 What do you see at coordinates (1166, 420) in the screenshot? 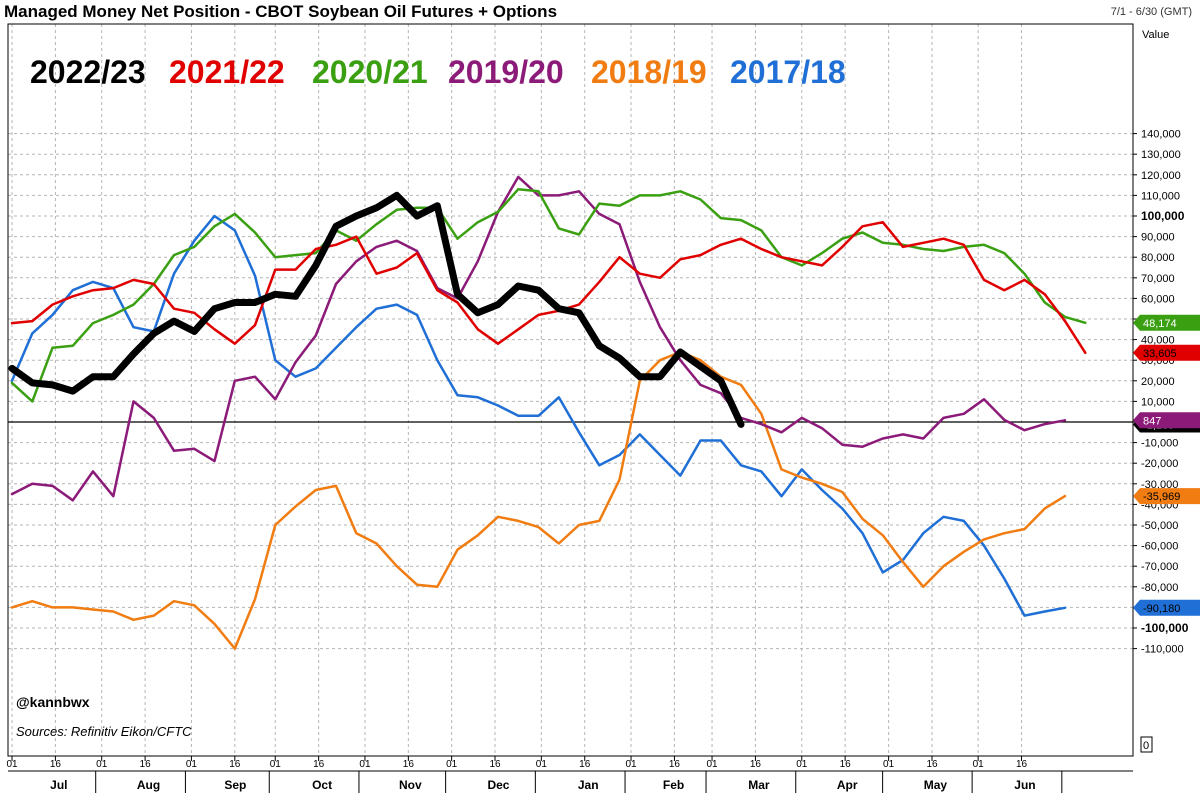
I see `end-label-2019-20: 847` at bounding box center [1166, 420].